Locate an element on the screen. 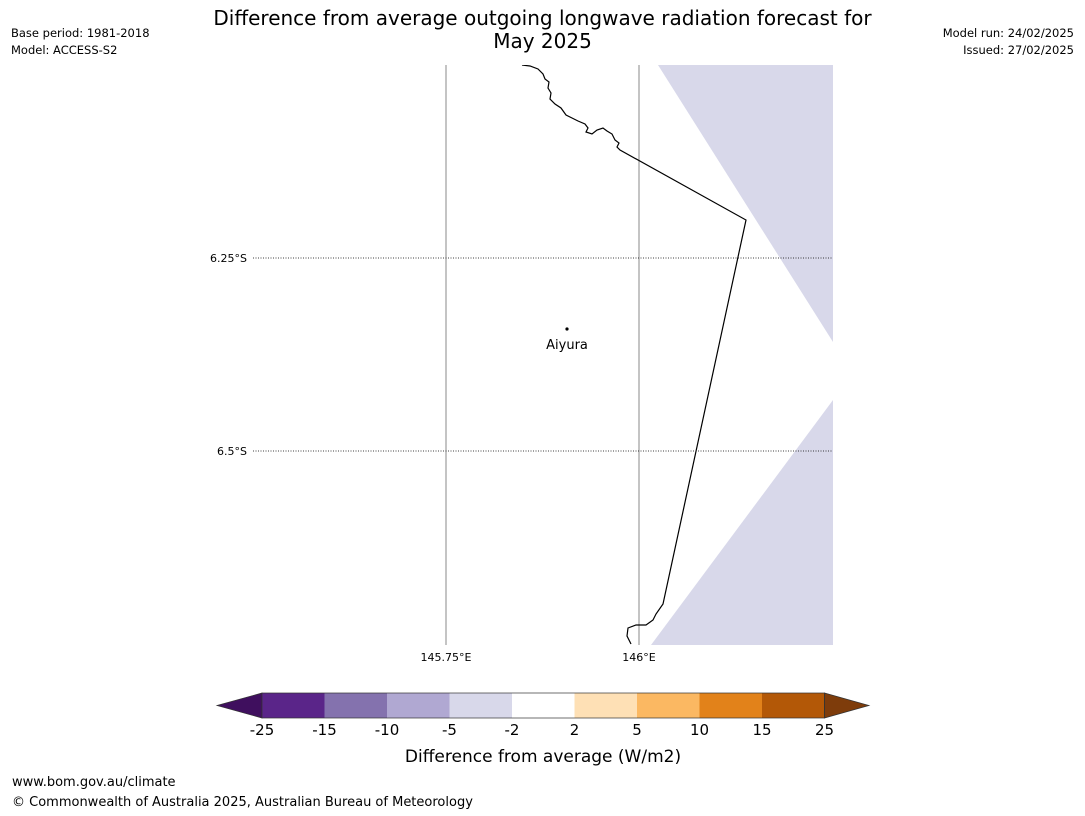  place-label-aiyura: Aiyura is located at coordinates (567, 345).